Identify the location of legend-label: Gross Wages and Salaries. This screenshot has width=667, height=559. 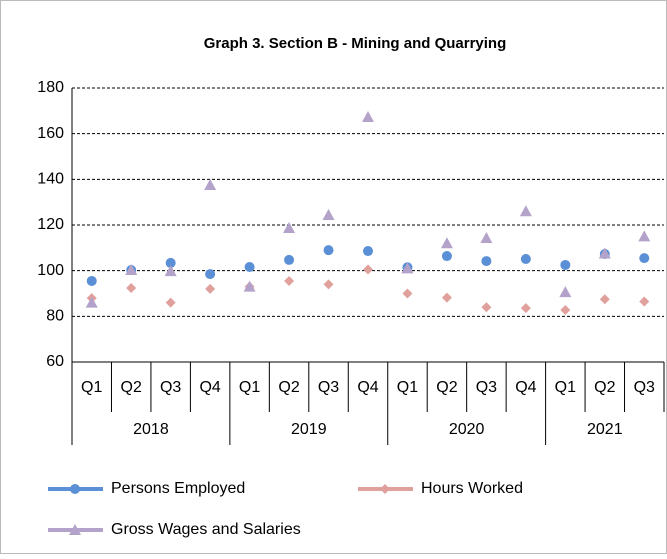
(206, 529).